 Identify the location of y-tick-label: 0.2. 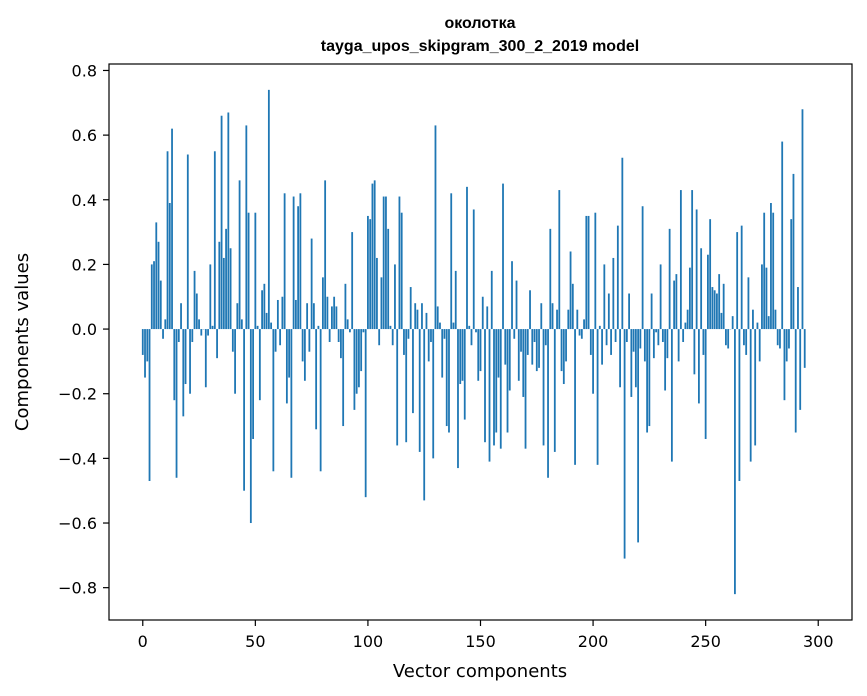
(84, 264).